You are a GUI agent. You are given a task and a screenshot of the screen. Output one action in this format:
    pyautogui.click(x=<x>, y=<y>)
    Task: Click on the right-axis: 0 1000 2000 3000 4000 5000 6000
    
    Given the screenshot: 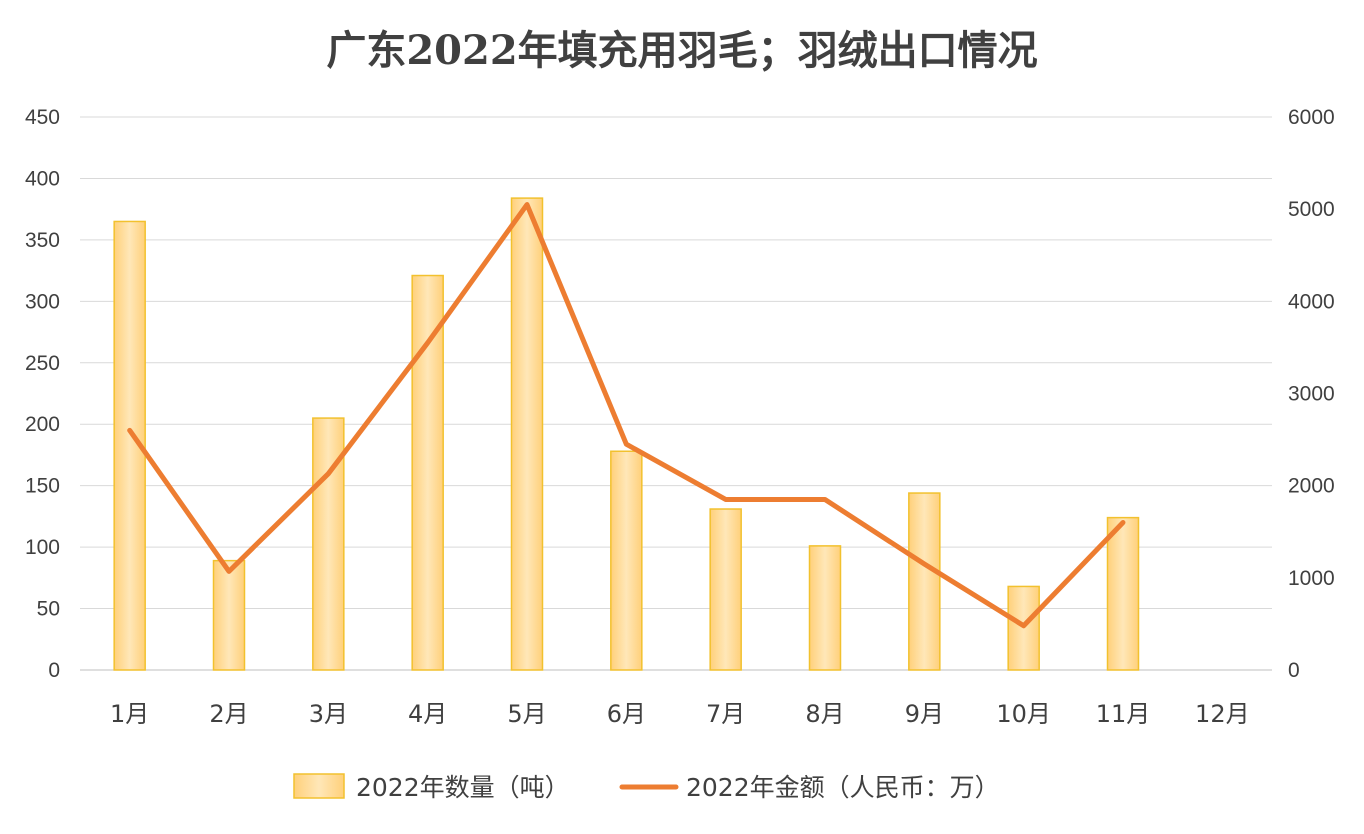 What is the action you would take?
    pyautogui.click(x=1311, y=394)
    